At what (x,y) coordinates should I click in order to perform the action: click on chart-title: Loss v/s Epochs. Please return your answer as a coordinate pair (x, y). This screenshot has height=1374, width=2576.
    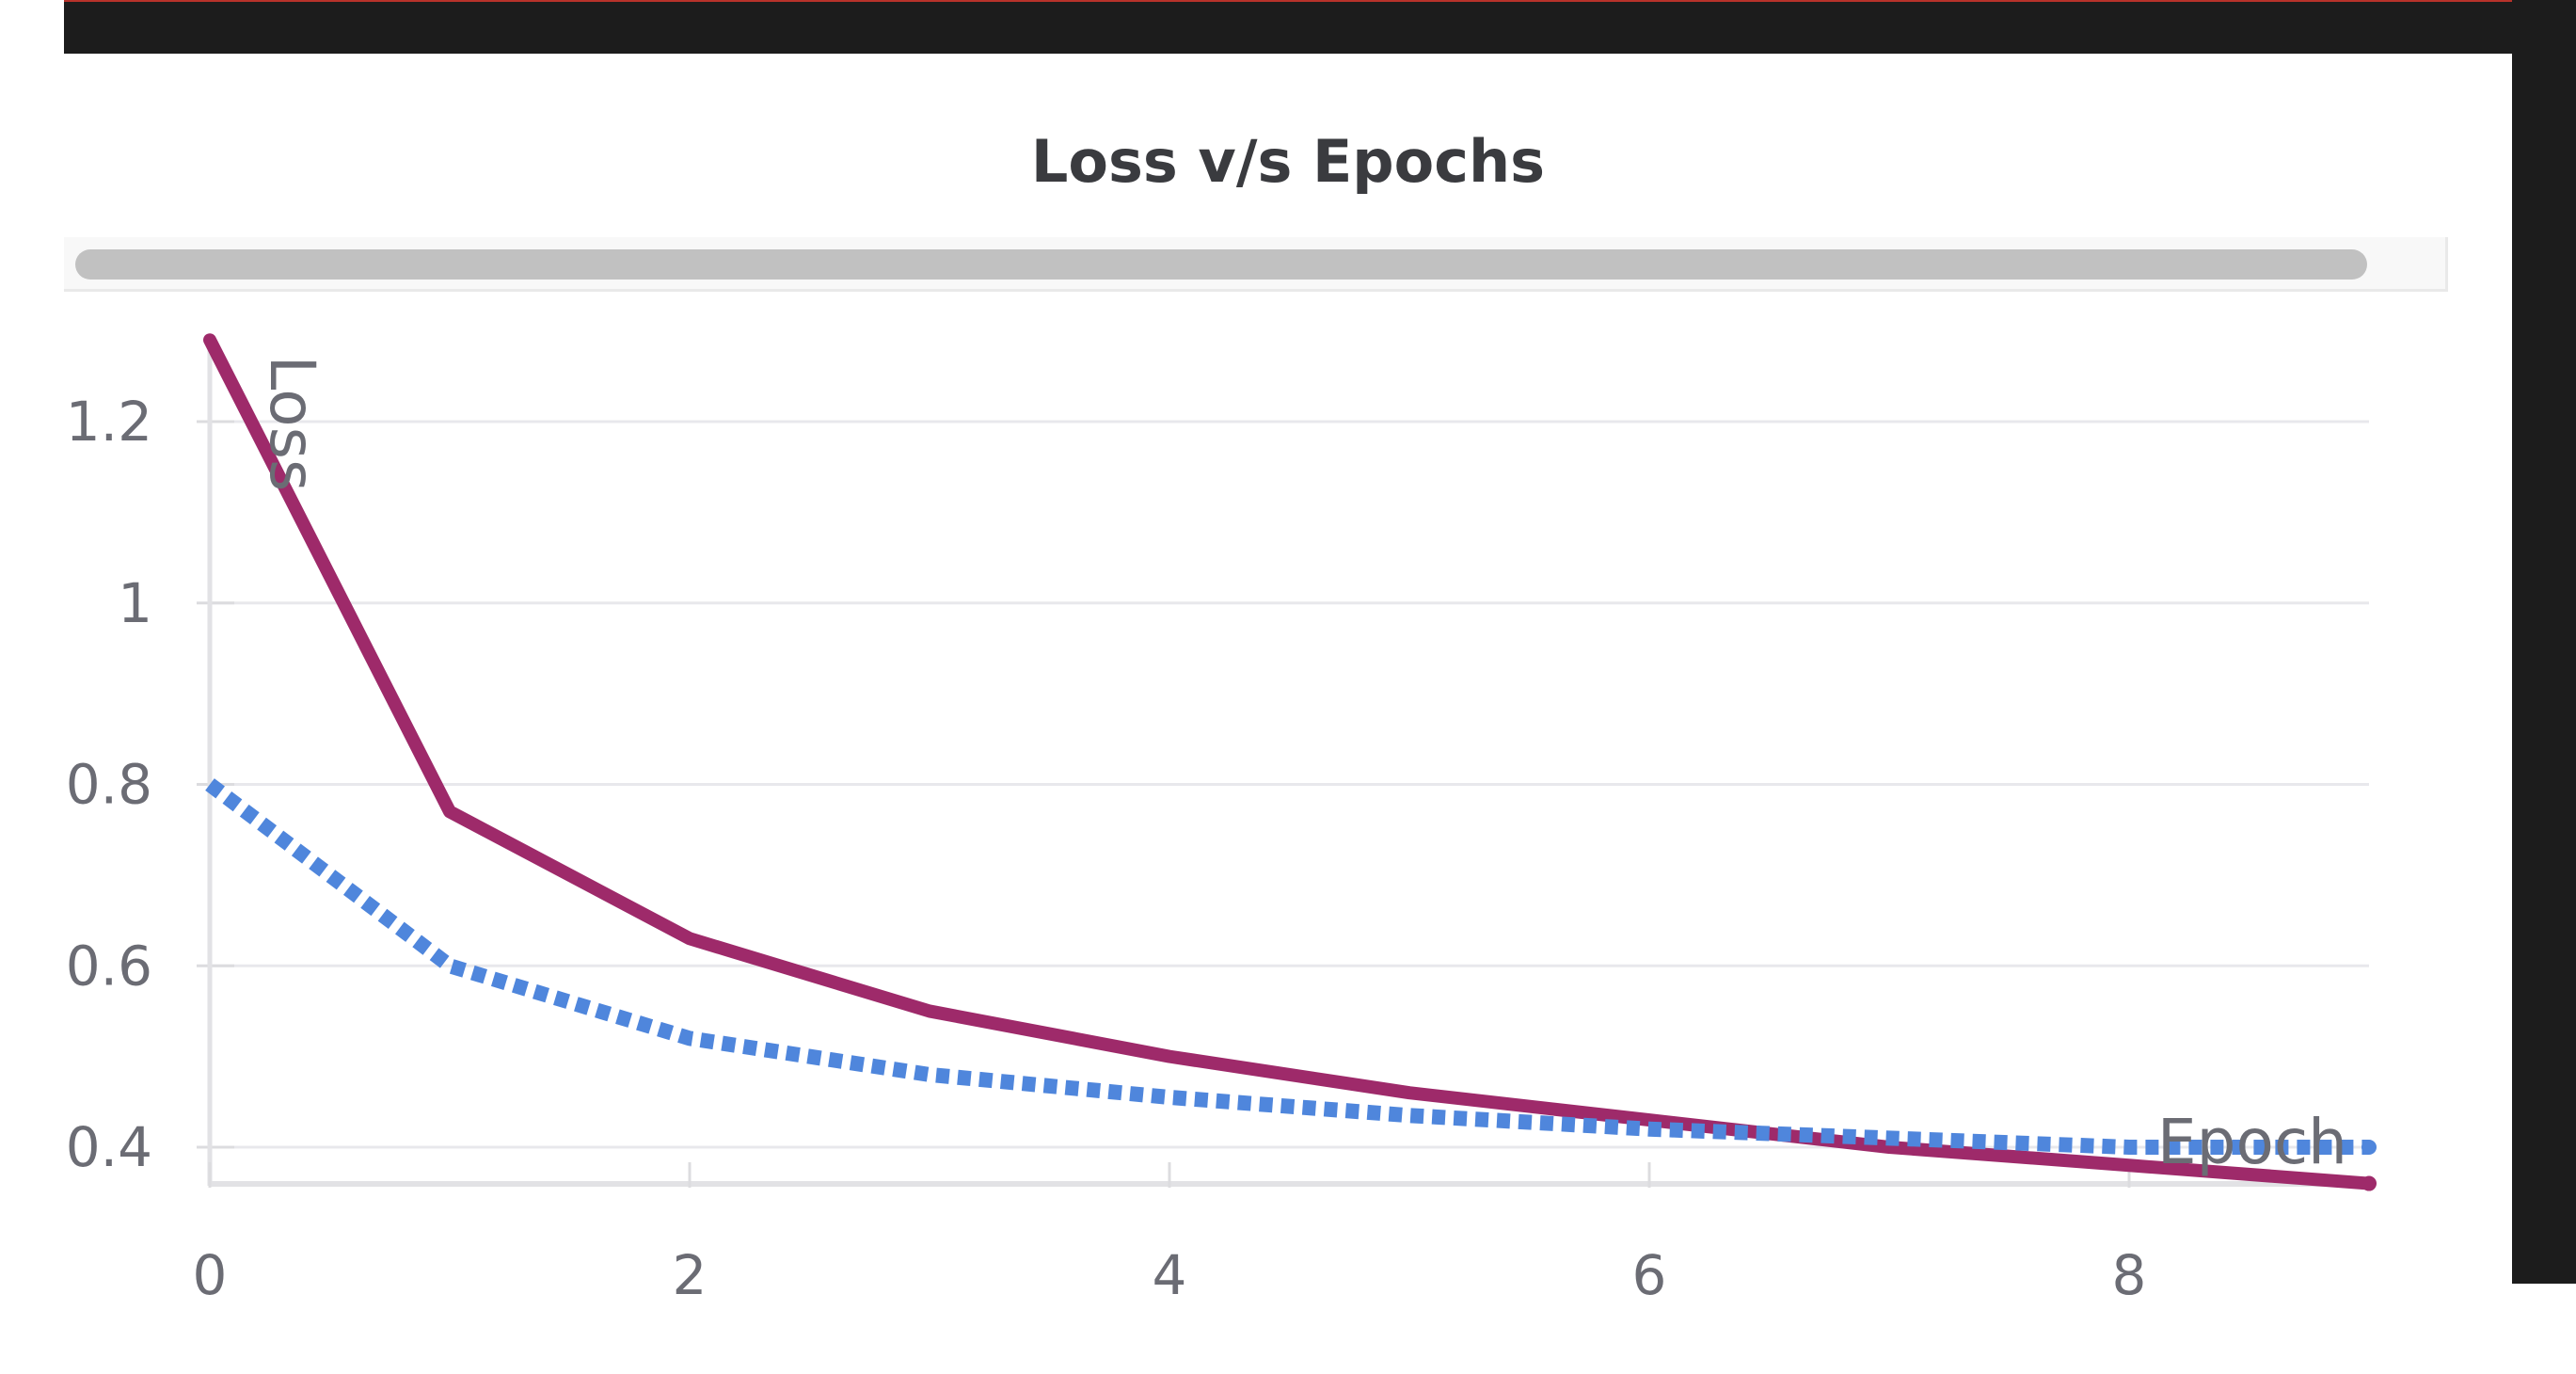
    Looking at the image, I should click on (1288, 161).